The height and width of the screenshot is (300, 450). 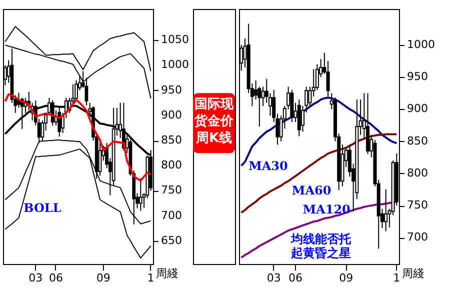 I want to click on text: 国际现货金价周K线, so click(x=214, y=121).